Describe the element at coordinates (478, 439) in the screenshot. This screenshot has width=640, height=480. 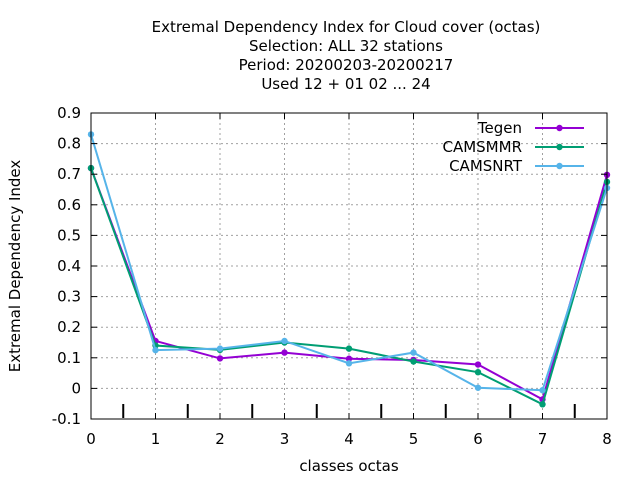
I see `x-tick-label: 6` at that location.